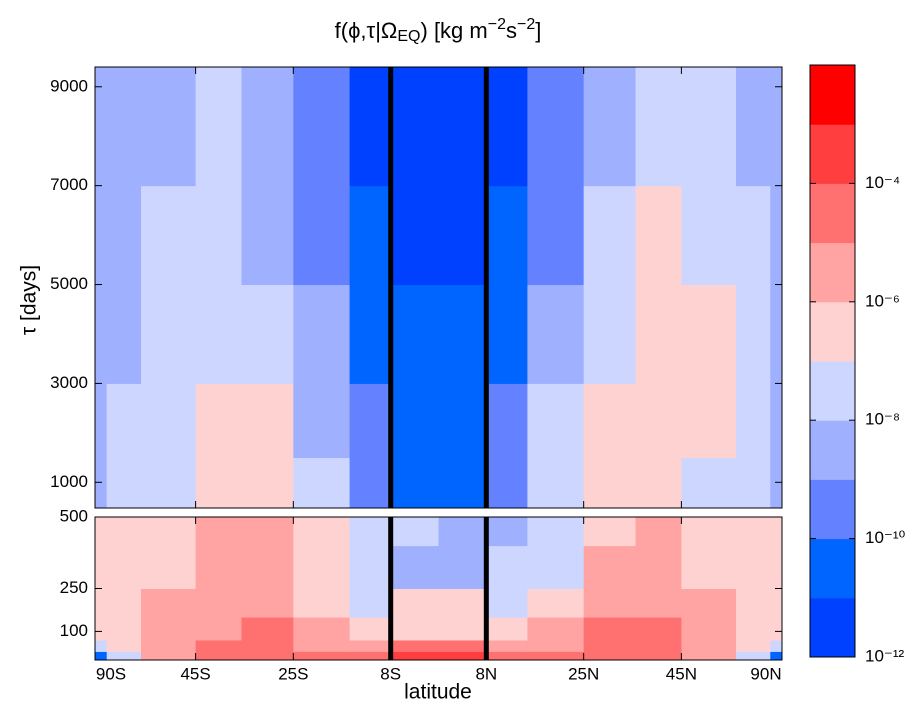  Describe the element at coordinates (583, 673) in the screenshot. I see `x-tick-label: 25N` at that location.